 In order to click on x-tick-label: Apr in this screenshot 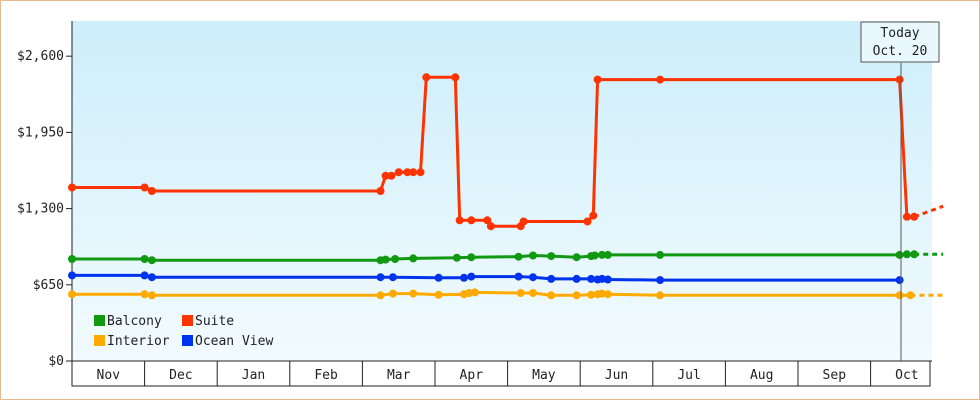, I will do `click(472, 375)`.